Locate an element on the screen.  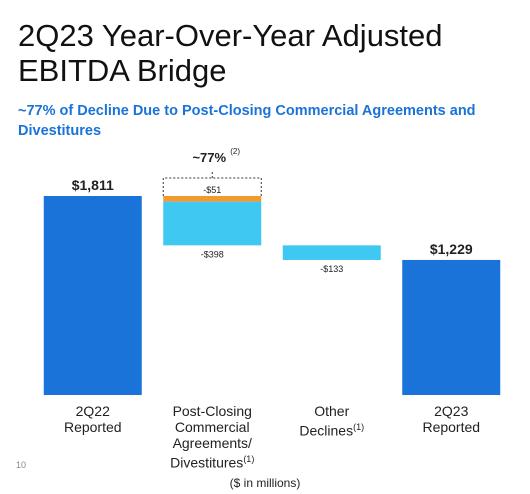
annotation-bracket is located at coordinates (212, 186).